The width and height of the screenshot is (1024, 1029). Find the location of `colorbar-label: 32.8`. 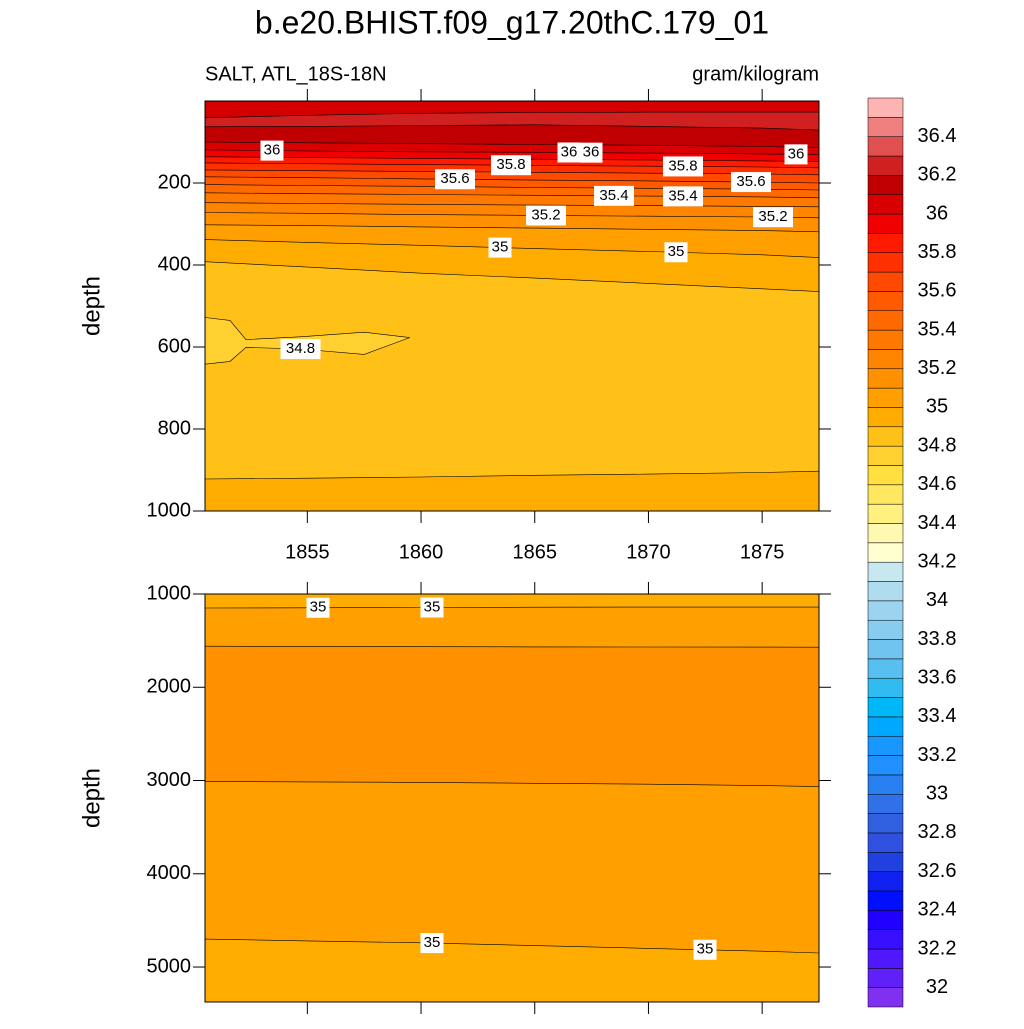

colorbar-label: 32.8 is located at coordinates (937, 832).